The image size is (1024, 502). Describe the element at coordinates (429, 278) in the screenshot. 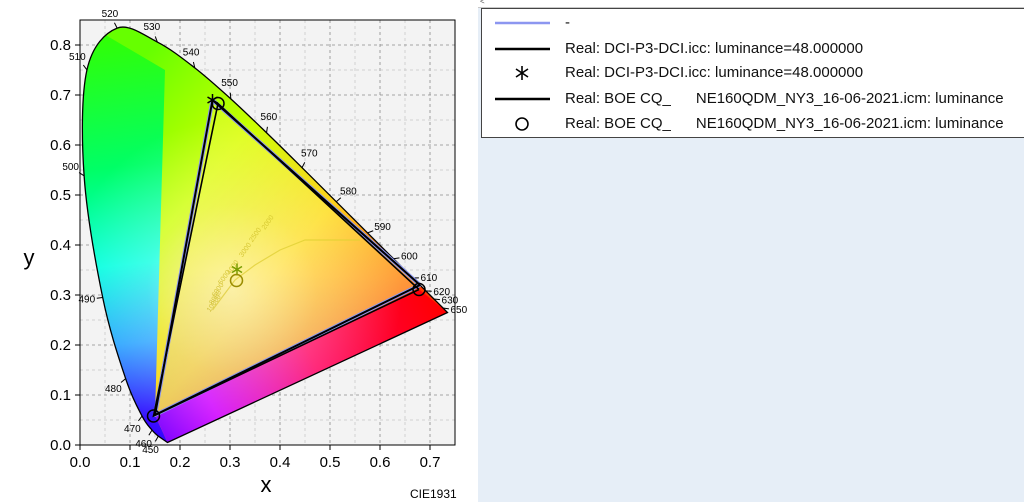

I see `wavelength-label: 610` at that location.